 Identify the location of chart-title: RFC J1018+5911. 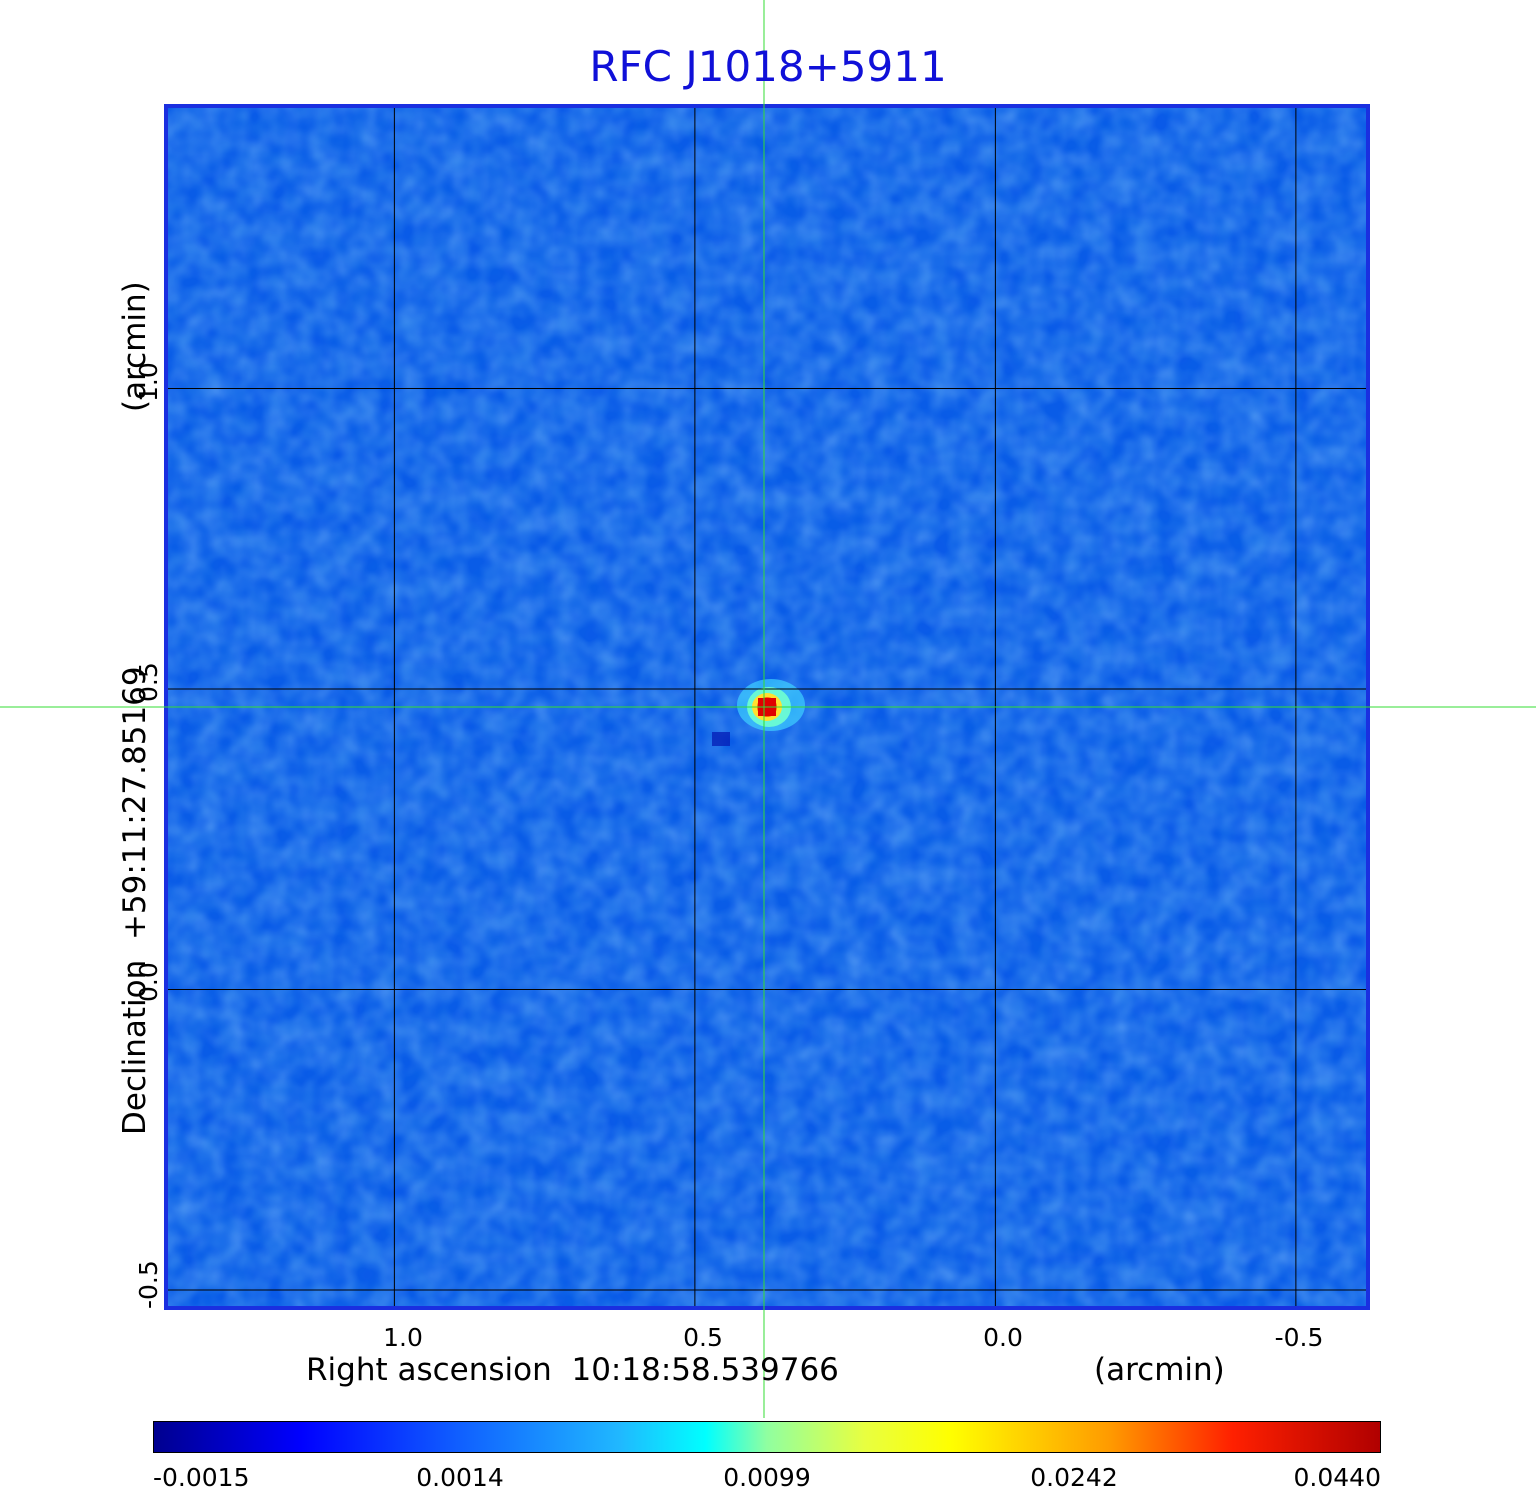
(768, 66).